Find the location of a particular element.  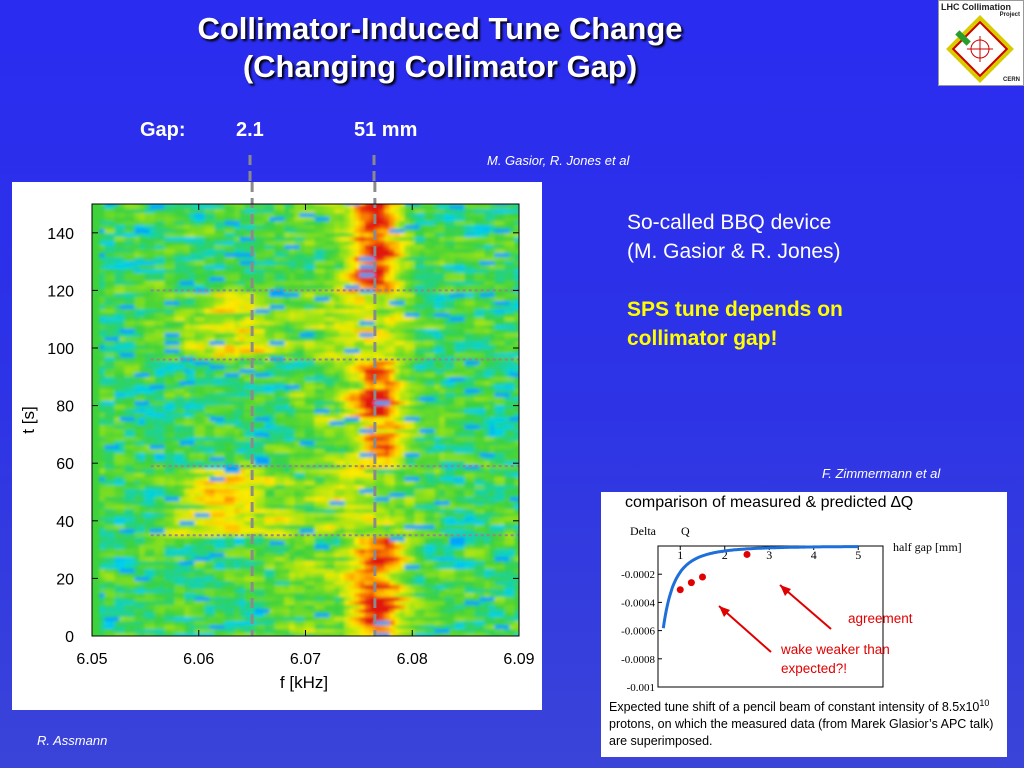

spectrogram-xlabel: f [kHz] is located at coordinates (304, 682).